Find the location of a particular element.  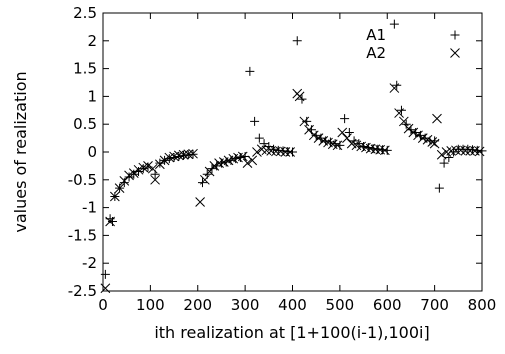

y-axis-label: values of realization is located at coordinates (20, 151).